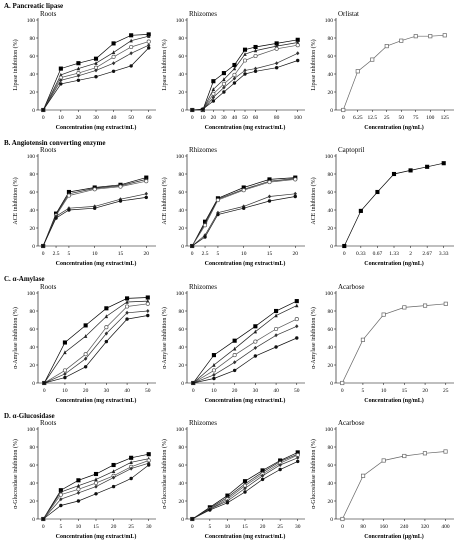 The width and height of the screenshot is (465, 550). Describe the element at coordinates (351, 150) in the screenshot. I see `chart-title: Captopril` at that location.